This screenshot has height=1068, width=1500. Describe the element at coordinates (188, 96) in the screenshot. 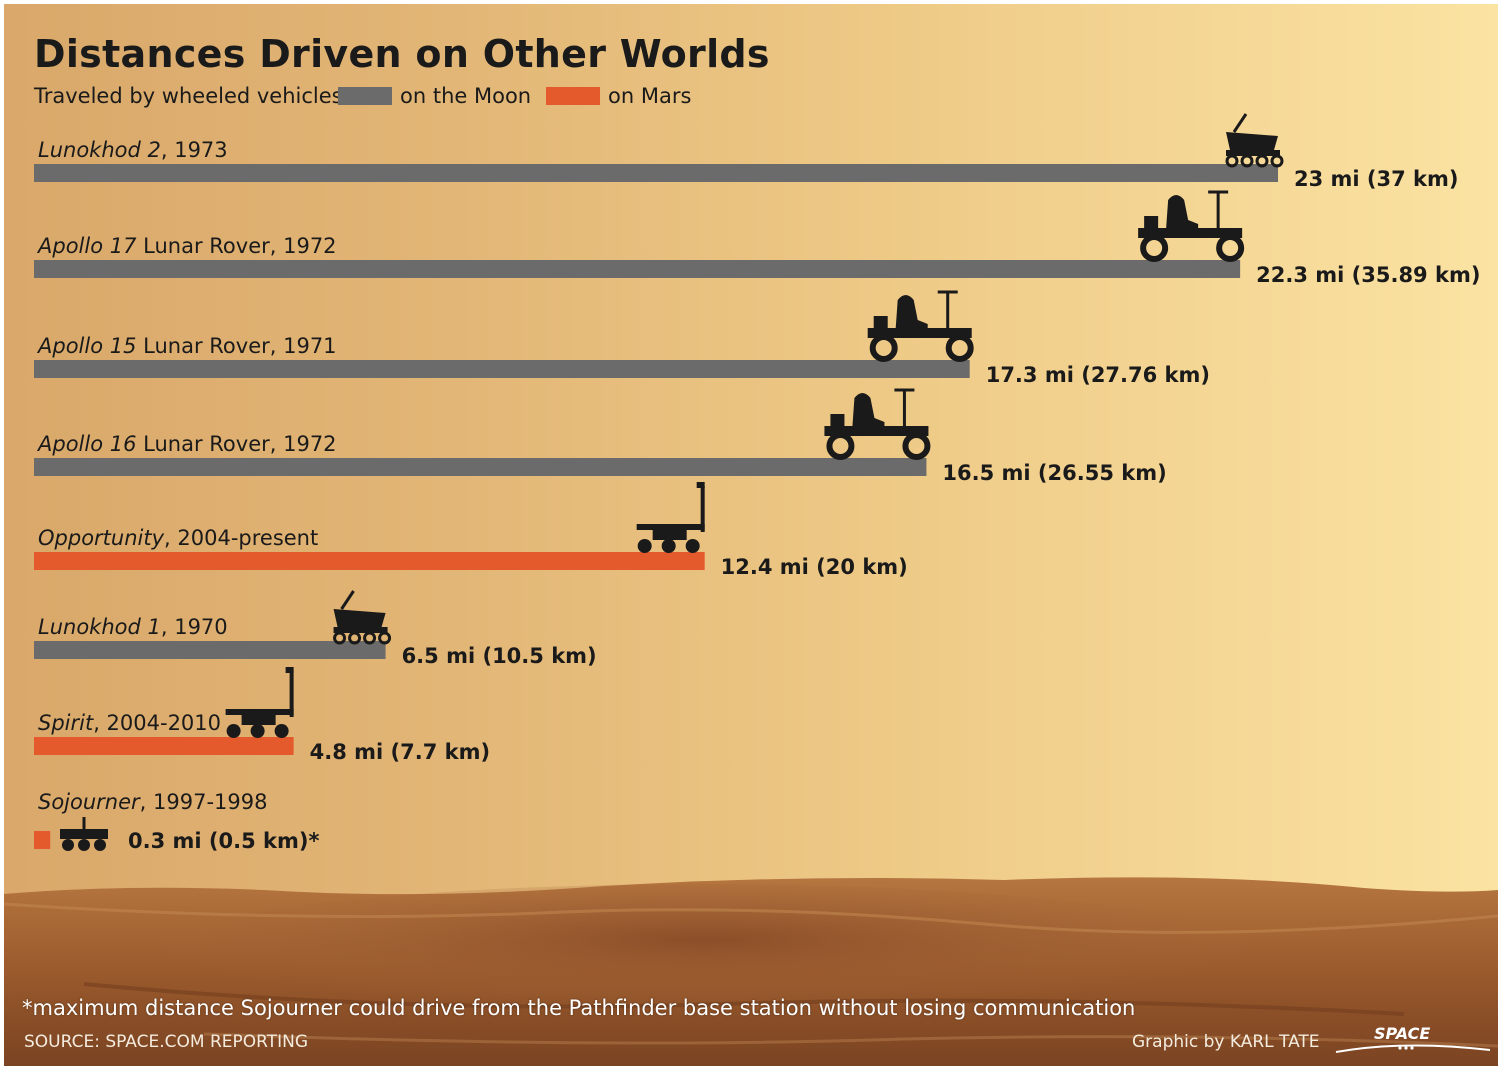

I see `chart-subtitle: Traveled by wheeled vehicles` at that location.